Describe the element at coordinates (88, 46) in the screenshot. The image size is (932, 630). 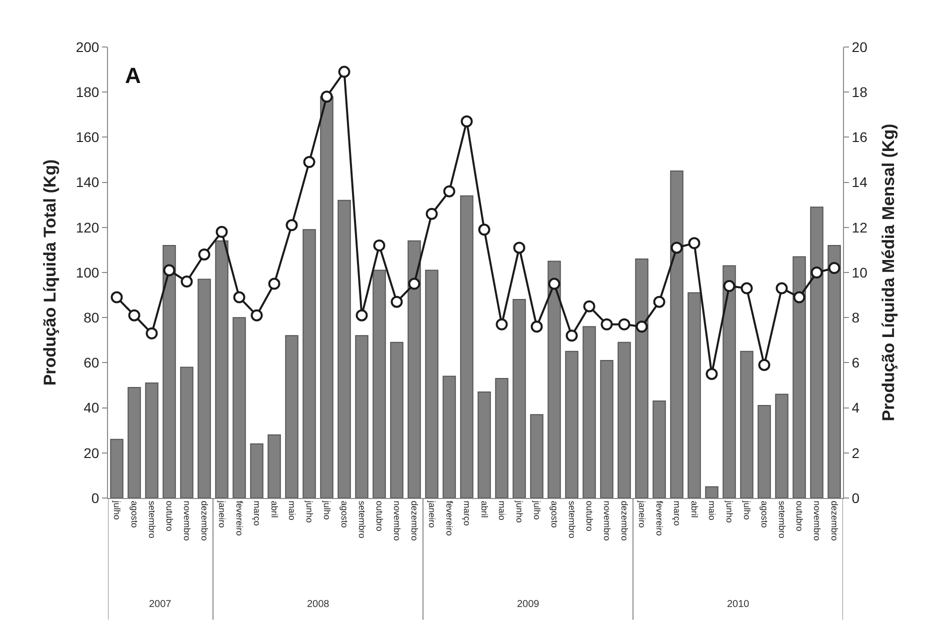
I see `y-tick-label: 200` at that location.